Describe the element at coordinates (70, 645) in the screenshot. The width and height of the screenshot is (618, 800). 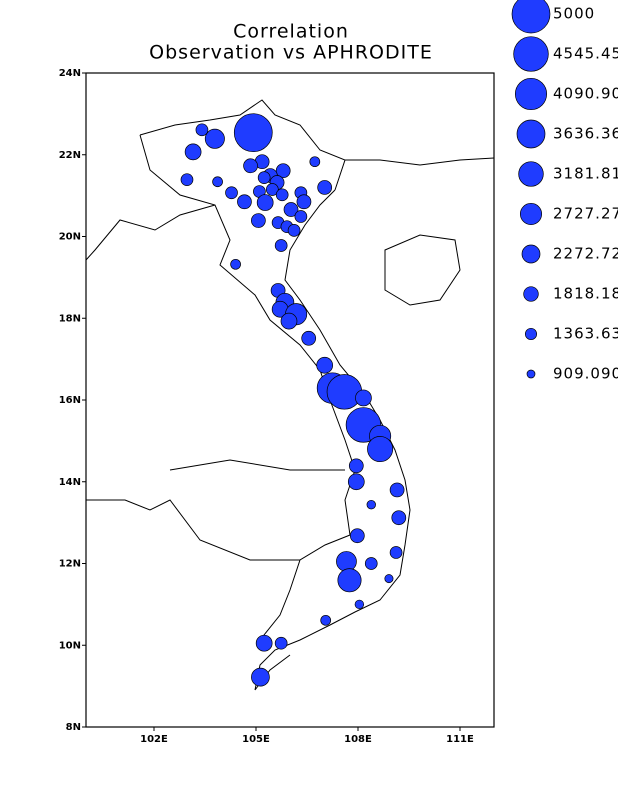
I see `y-tick-label: 10N` at that location.